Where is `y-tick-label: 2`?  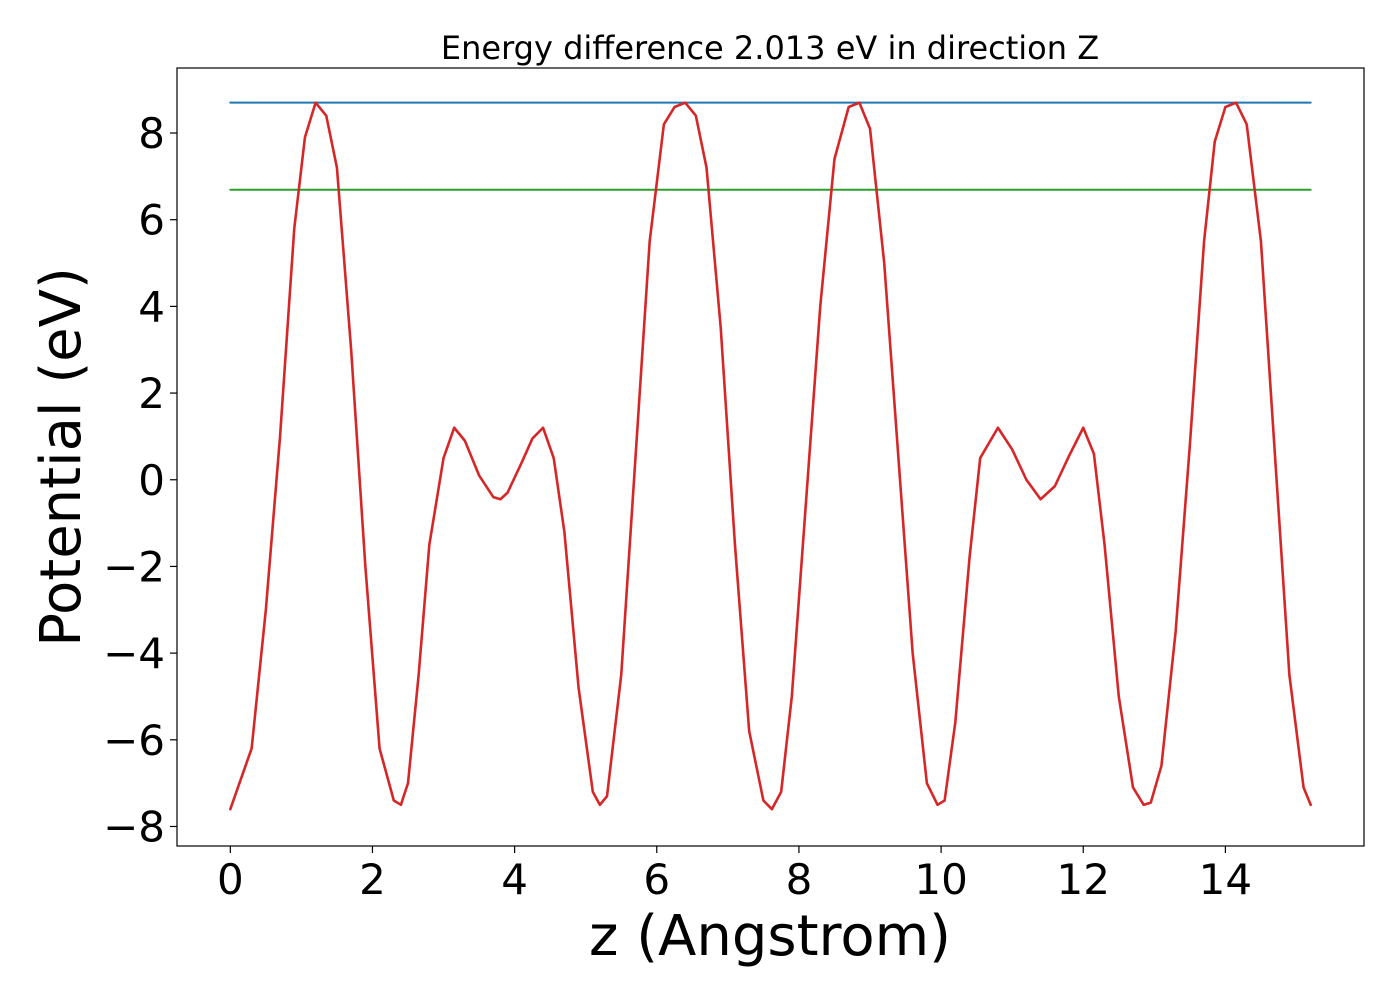 y-tick-label: 2 is located at coordinates (151, 393).